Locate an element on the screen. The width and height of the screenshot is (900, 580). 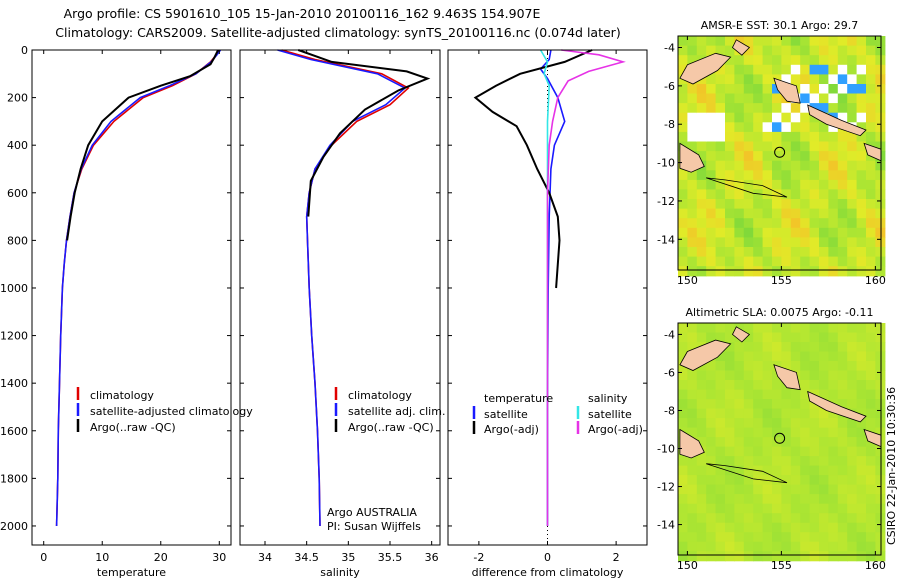
xaxis-label: temperature is located at coordinates (131, 572).